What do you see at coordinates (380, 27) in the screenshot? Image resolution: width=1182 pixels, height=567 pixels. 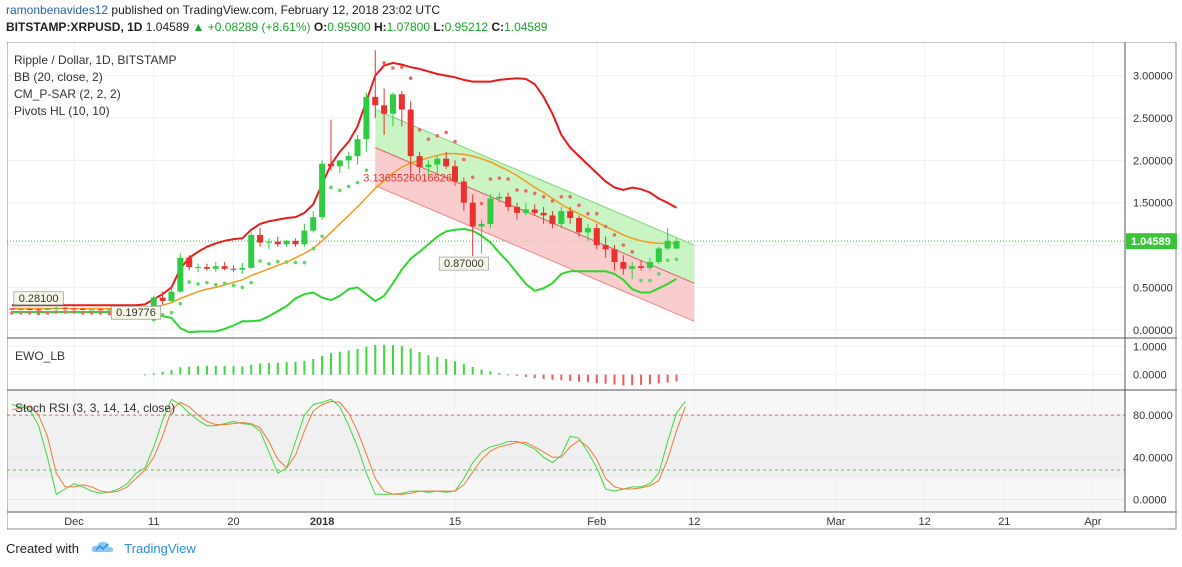 I see `high-label: H:` at bounding box center [380, 27].